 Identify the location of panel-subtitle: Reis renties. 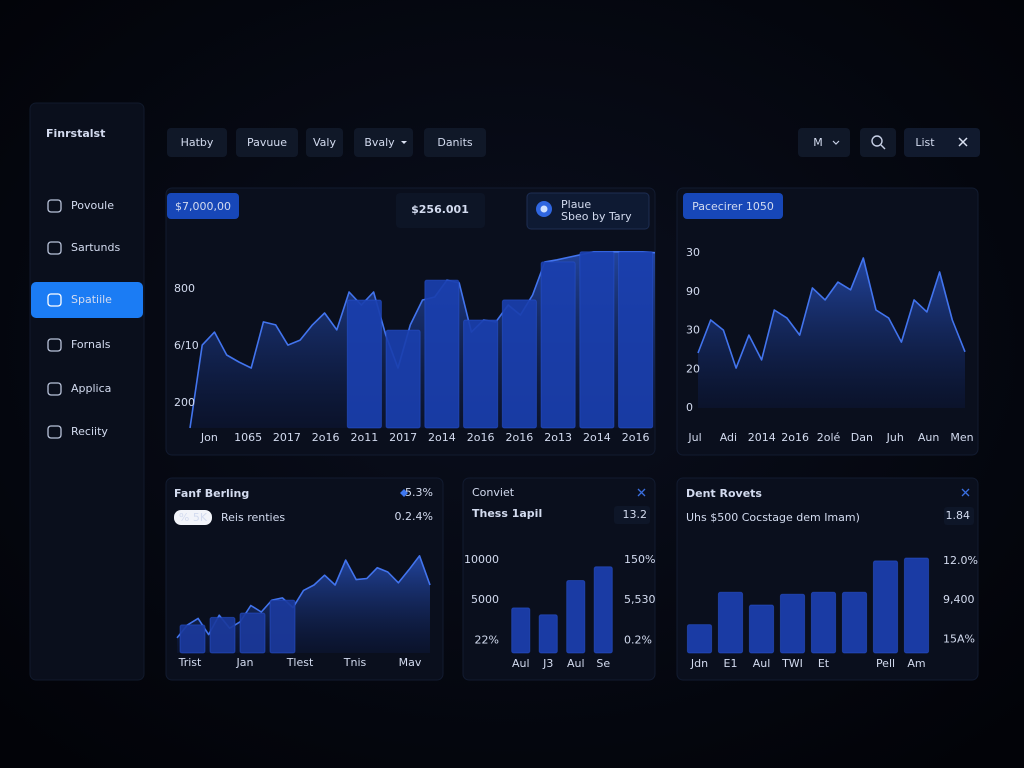
(253, 517).